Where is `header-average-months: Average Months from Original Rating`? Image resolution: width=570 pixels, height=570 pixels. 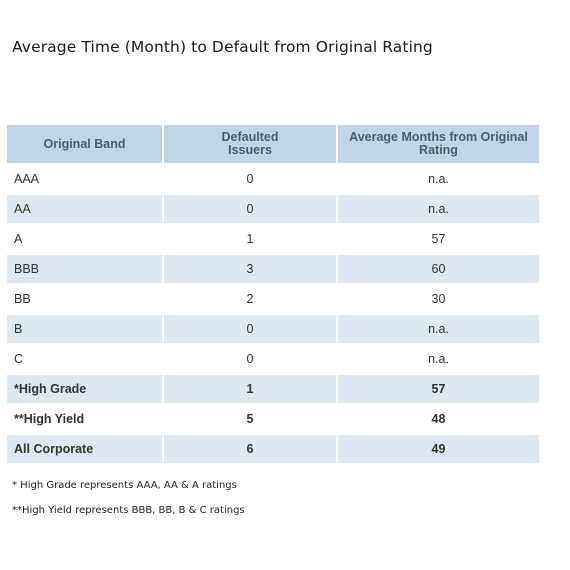 header-average-months: Average Months from Original Rating is located at coordinates (438, 144).